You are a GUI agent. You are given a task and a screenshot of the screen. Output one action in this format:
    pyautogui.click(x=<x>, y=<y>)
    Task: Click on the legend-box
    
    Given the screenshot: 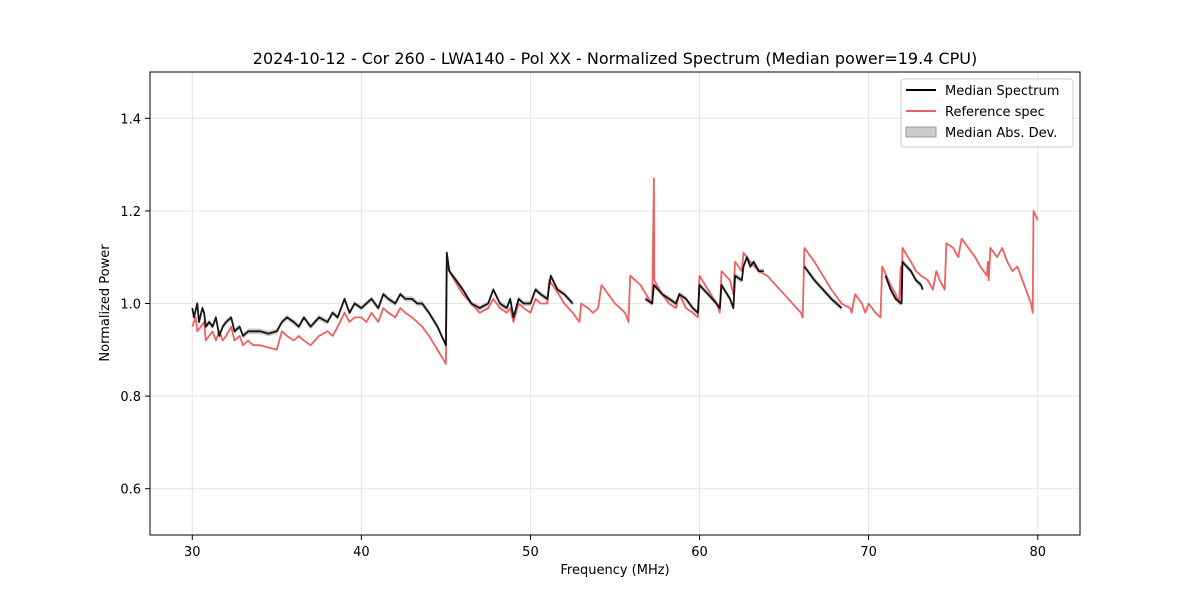 What is the action you would take?
    pyautogui.click(x=987, y=113)
    